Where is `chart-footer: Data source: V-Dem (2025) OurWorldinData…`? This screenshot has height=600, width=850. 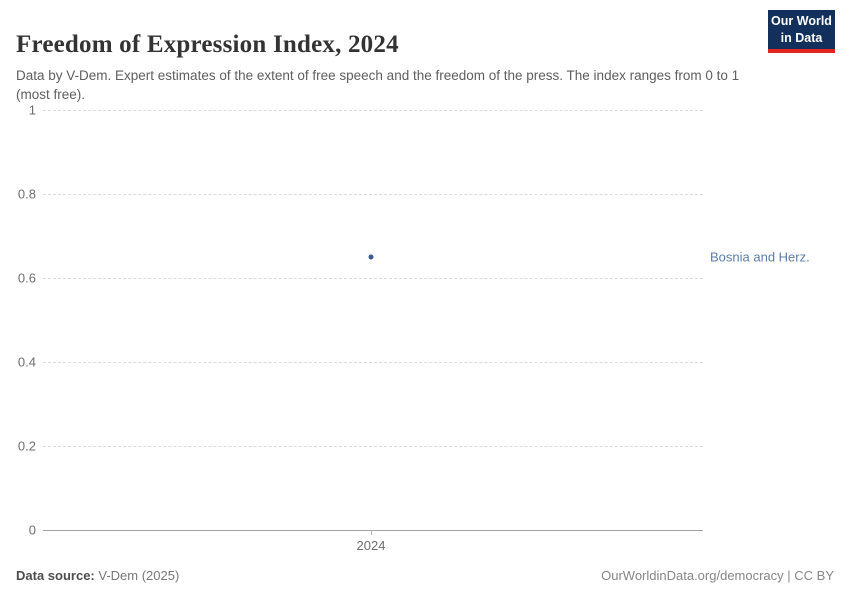 chart-footer: Data source: V-Dem (2025) OurWorldinData… is located at coordinates (425, 575).